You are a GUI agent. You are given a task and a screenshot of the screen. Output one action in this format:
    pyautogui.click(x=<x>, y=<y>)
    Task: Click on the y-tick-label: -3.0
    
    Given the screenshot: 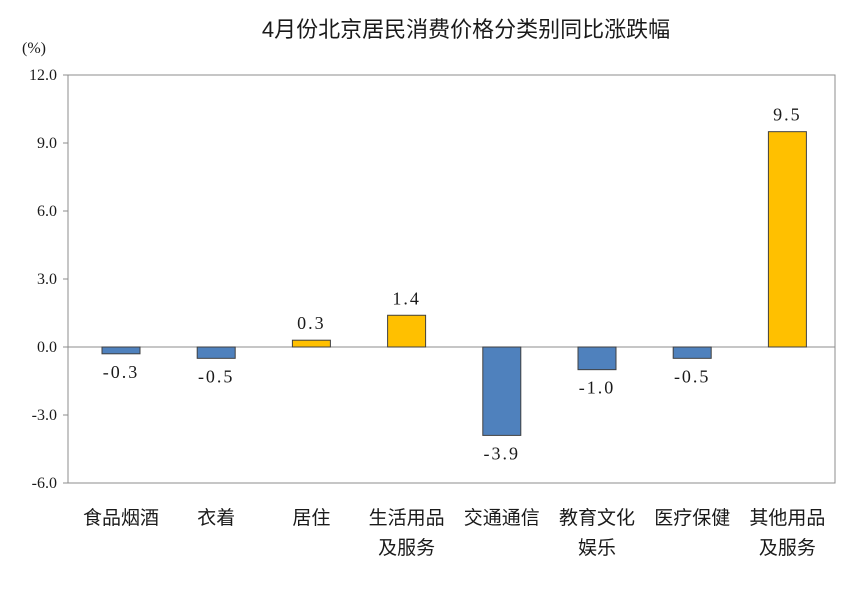 What is the action you would take?
    pyautogui.click(x=44, y=415)
    